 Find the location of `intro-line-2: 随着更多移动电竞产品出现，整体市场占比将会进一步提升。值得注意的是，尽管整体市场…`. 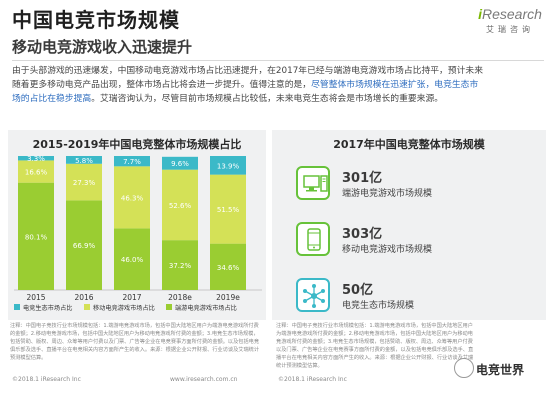

intro-line-2: 随着更多移动电竞产品出现，整体市场占比将会进一步提升。值得注意的是，尽管整体市场… is located at coordinates (278, 85).